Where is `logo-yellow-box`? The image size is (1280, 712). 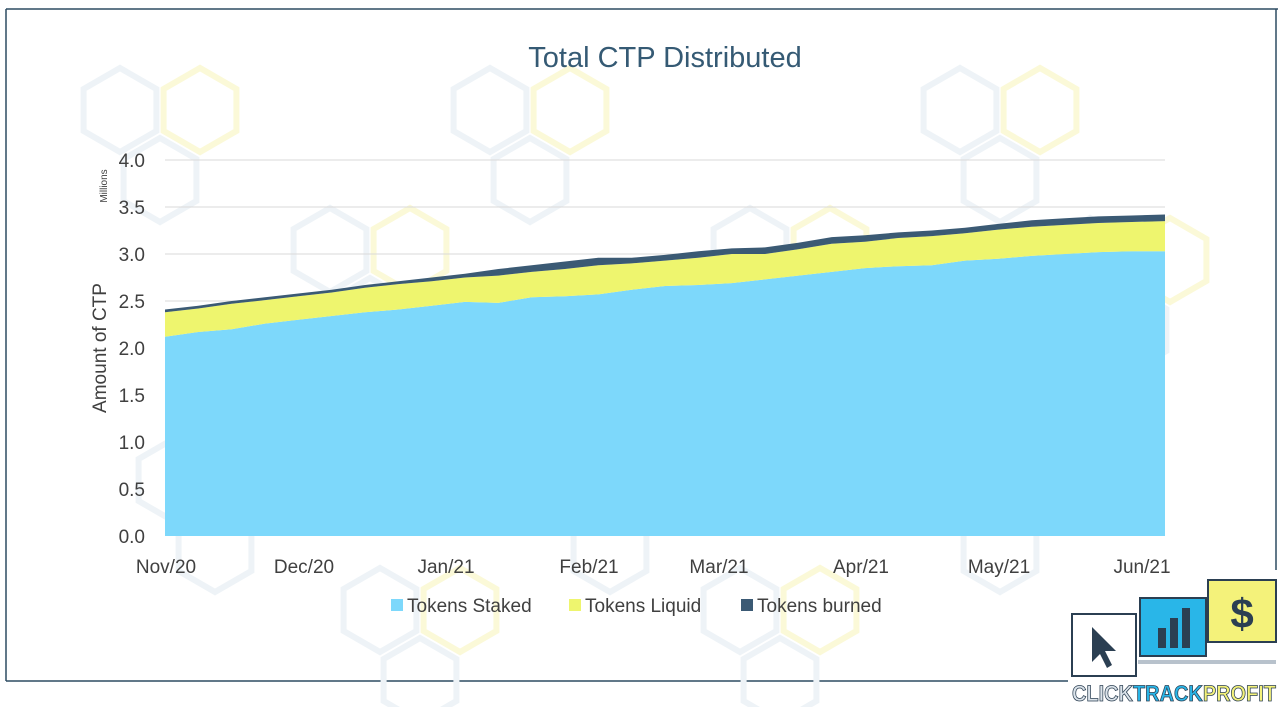
logo-yellow-box is located at coordinates (1242, 611).